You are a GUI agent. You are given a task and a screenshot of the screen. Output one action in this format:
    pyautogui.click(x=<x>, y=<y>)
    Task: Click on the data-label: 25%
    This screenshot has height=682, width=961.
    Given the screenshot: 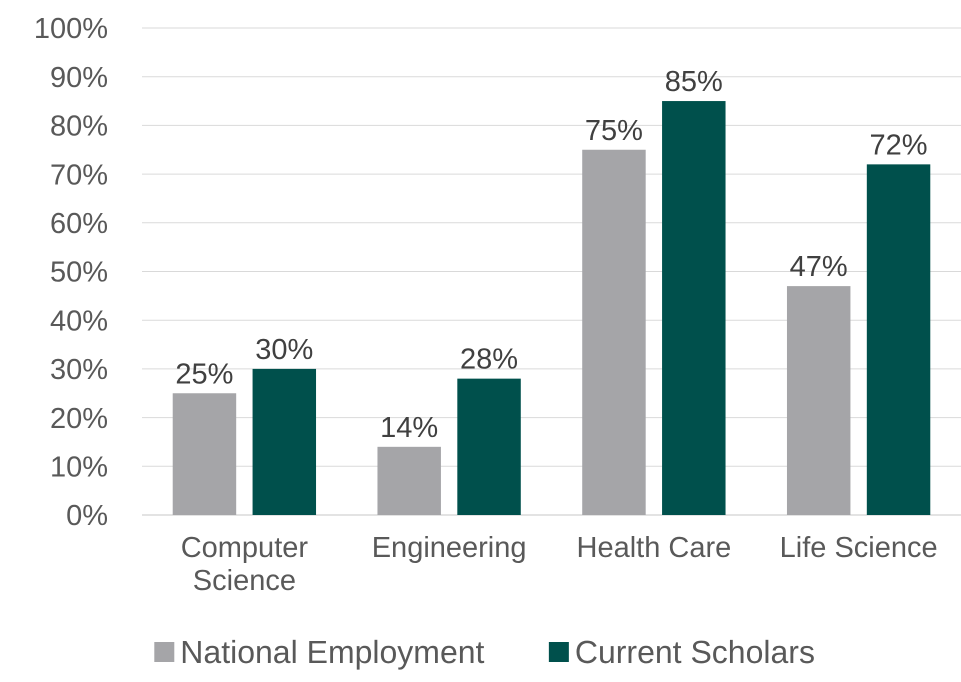 What is the action you would take?
    pyautogui.click(x=204, y=374)
    